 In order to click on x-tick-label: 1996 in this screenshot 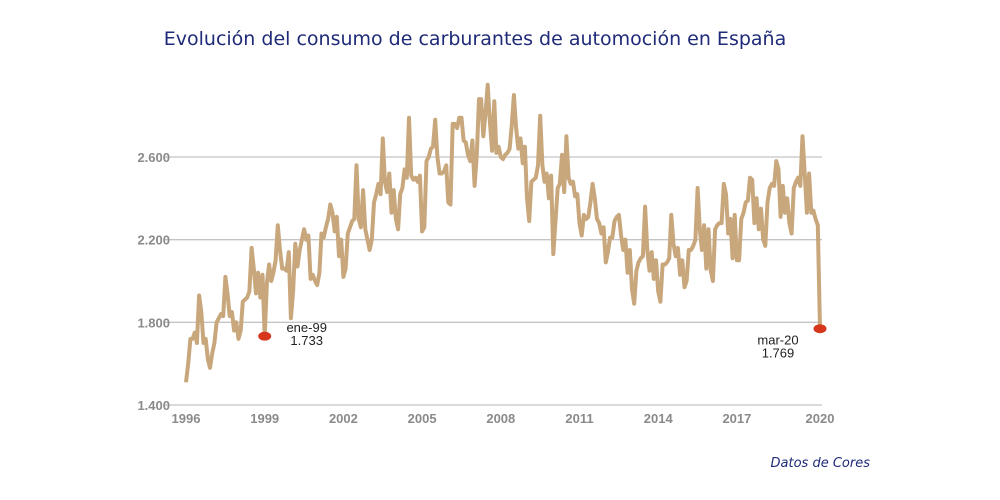, I will do `click(186, 418)`.